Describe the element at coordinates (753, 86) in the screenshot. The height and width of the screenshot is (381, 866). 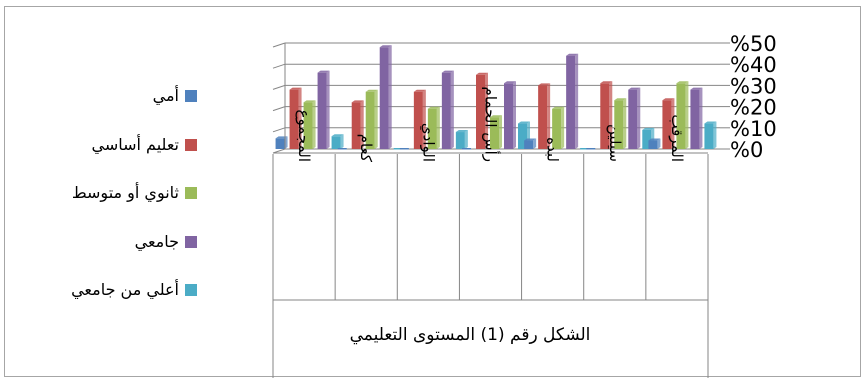
I see `y-tick-label: %30` at that location.